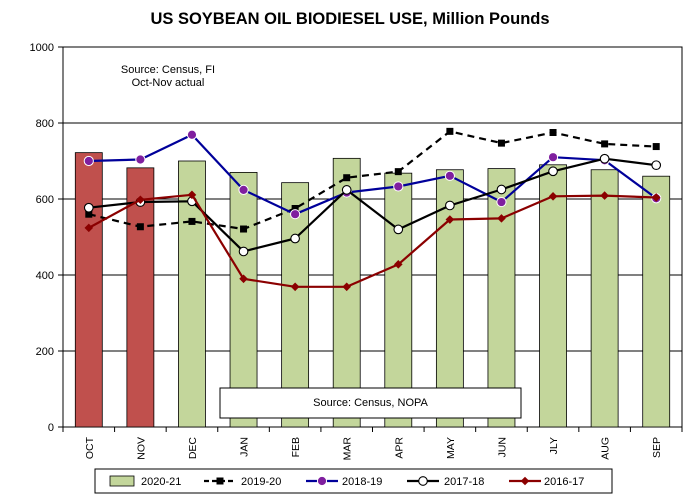  I want to click on point-2016-17-oct, so click(89, 228).